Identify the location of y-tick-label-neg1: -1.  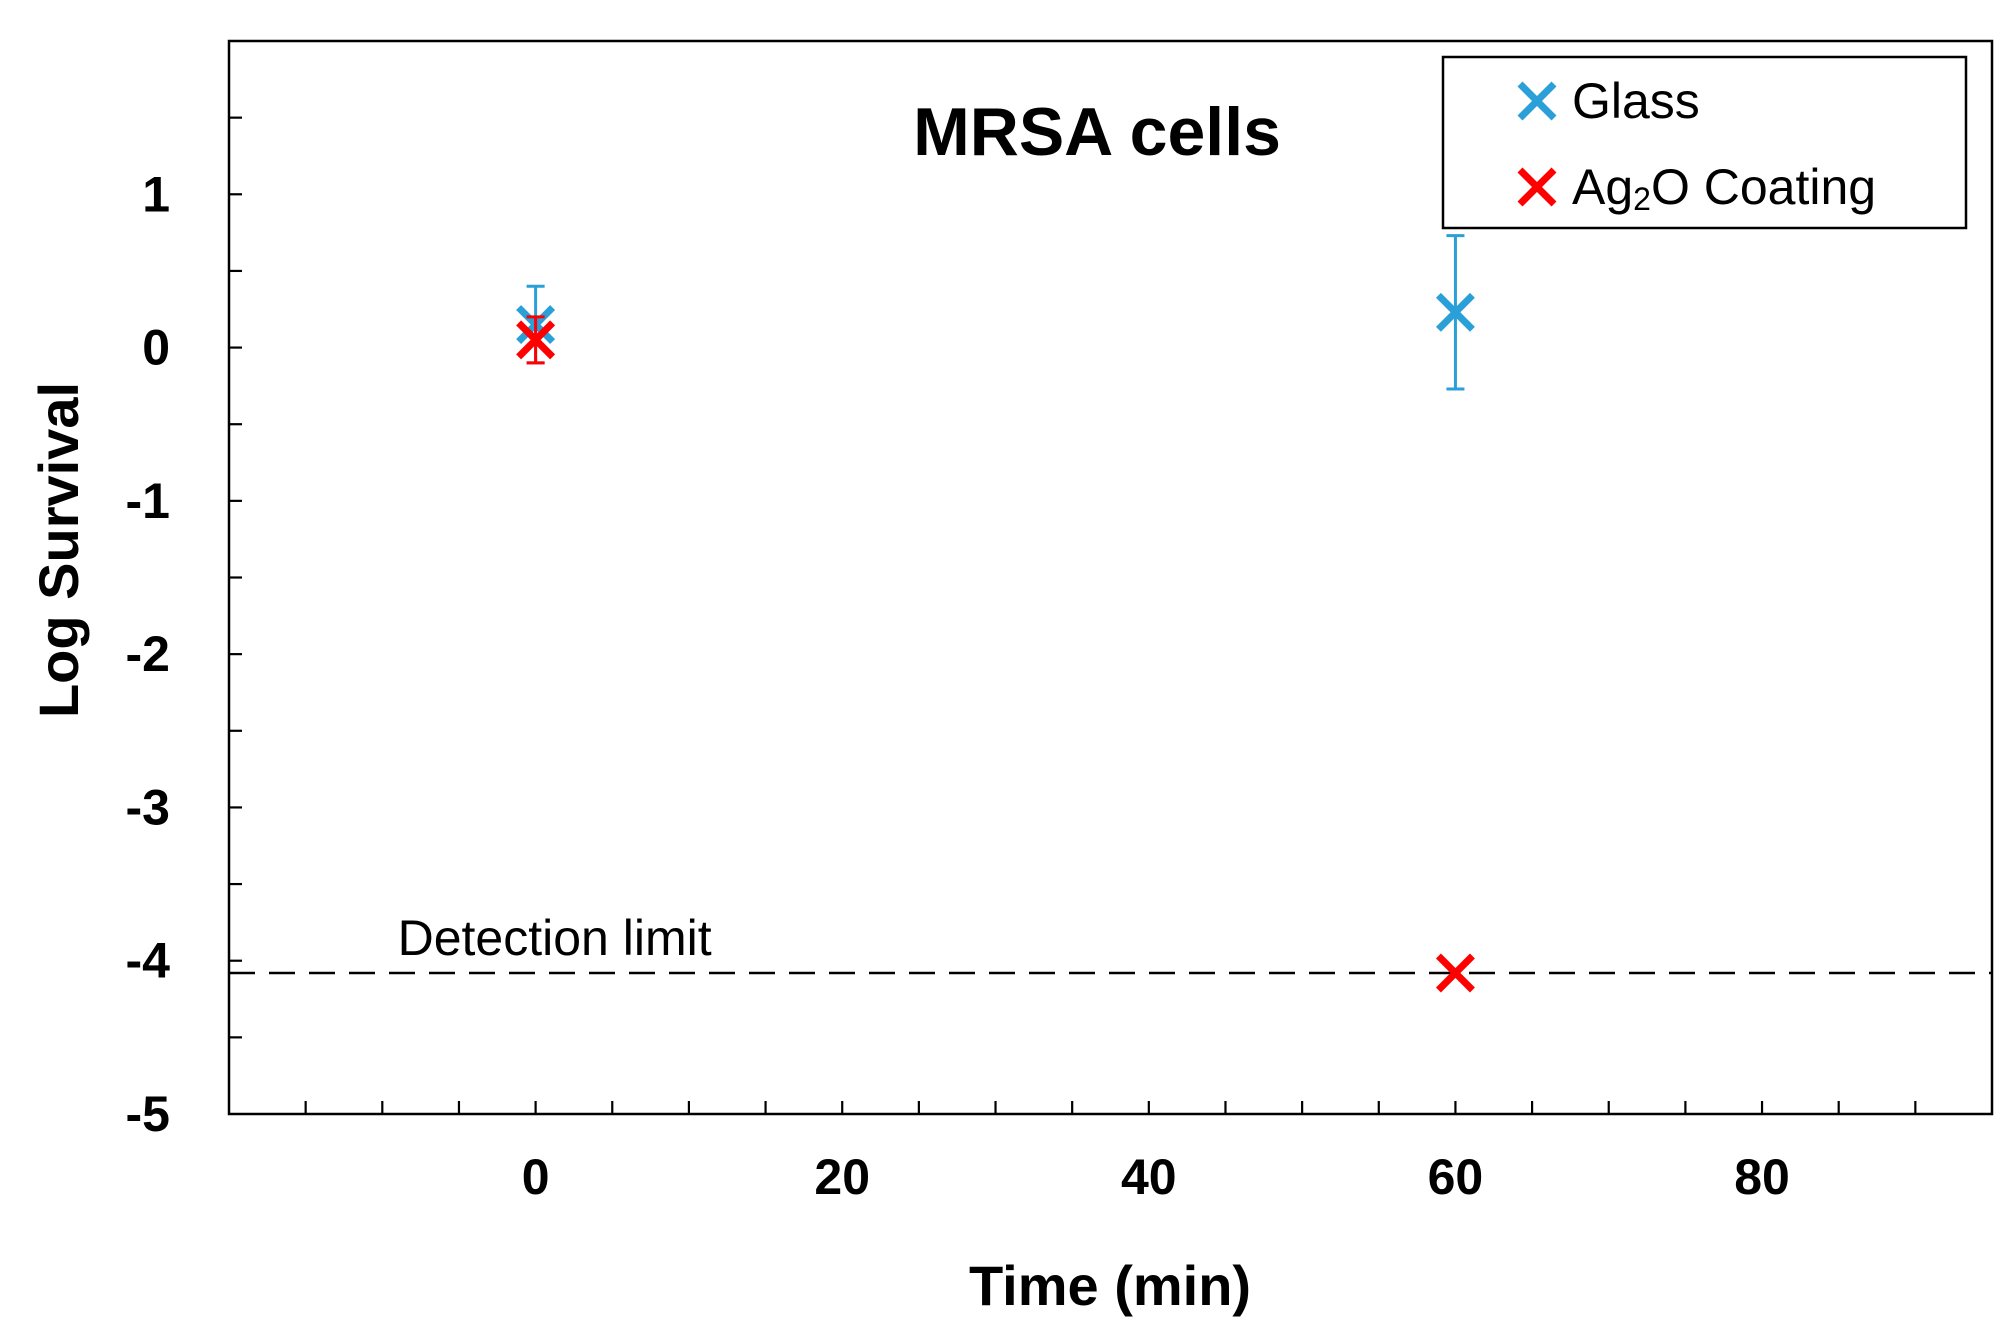
(148, 501).